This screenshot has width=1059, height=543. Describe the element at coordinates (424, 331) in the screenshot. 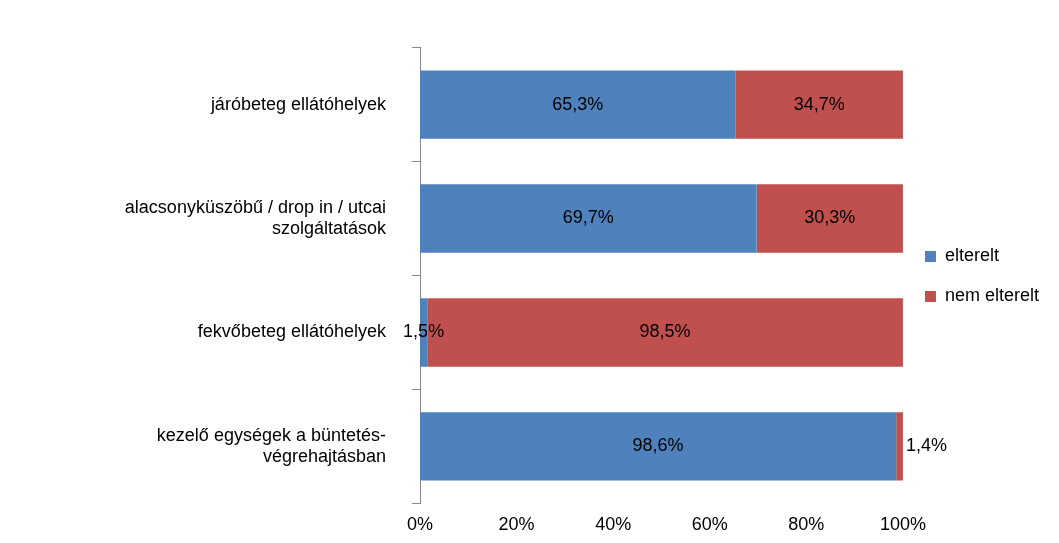

I see `data-label: 1,5%` at that location.